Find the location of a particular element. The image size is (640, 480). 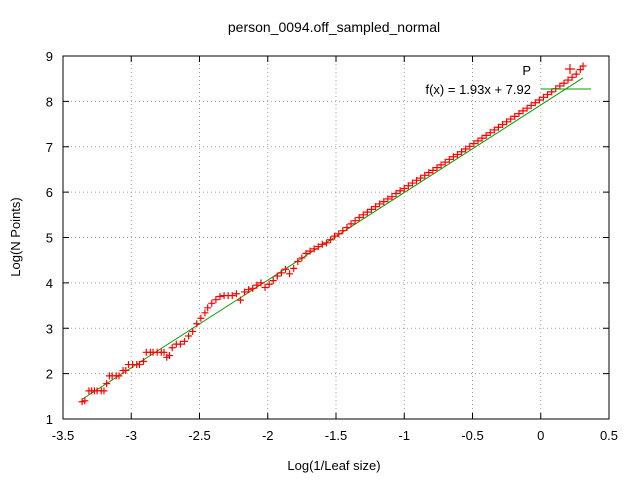

x-tick-label: -3.5 is located at coordinates (63, 435).